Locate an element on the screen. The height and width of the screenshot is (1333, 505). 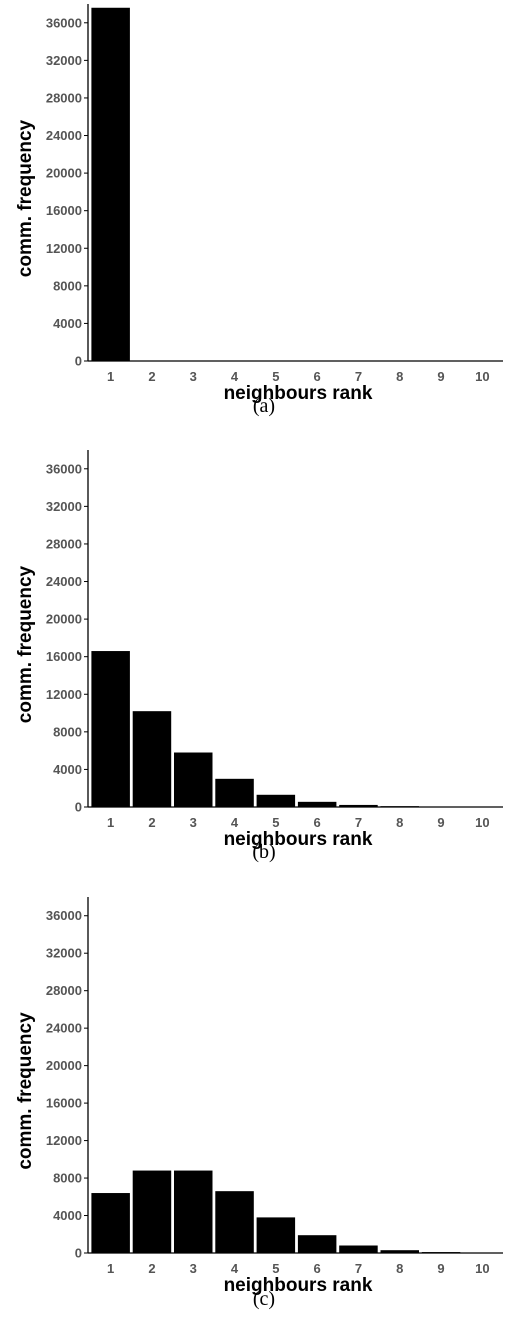
panel-caption: (a) is located at coordinates (264, 406).